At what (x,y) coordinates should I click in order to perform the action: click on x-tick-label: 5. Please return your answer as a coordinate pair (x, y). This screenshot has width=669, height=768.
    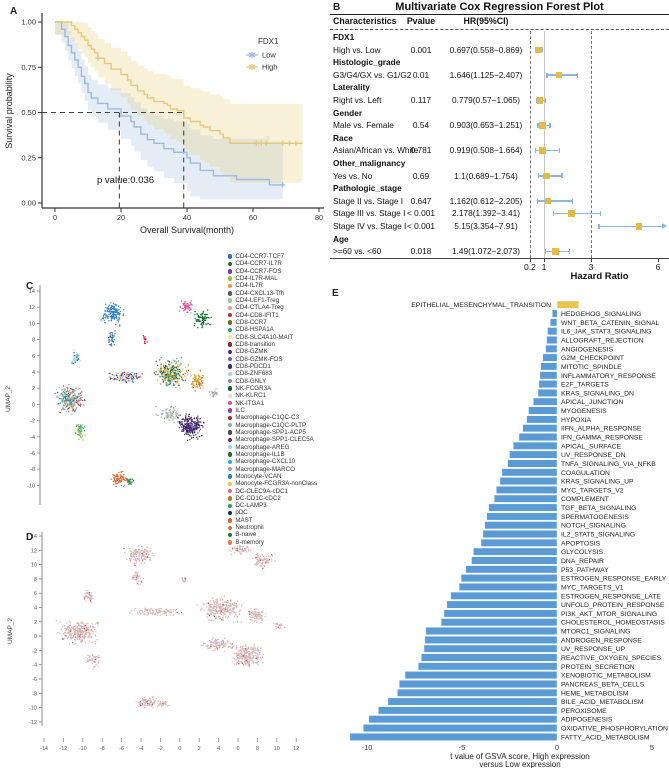
    Looking at the image, I should click on (652, 747).